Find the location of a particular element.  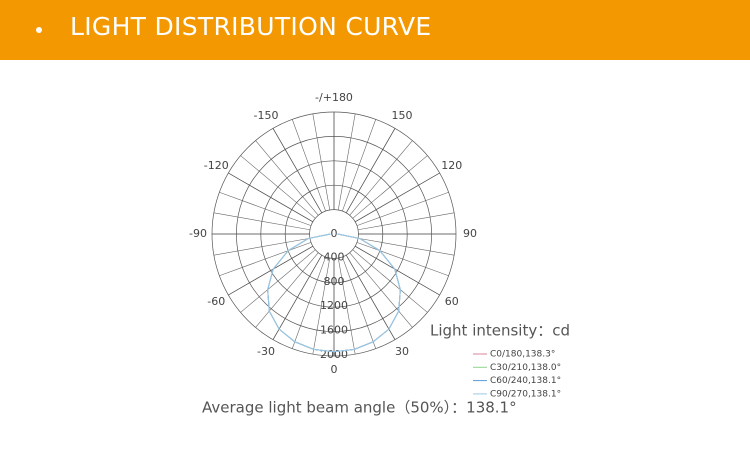

radial-tick-label: 400 is located at coordinates (334, 256).